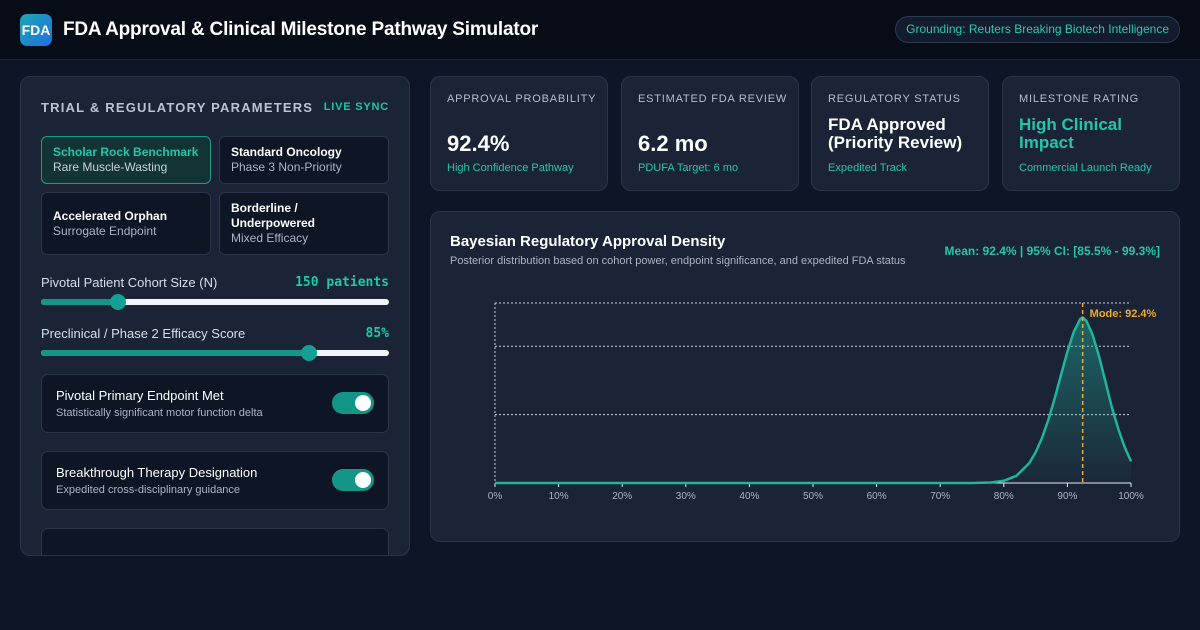  What do you see at coordinates (1052, 251) in the screenshot?
I see `chart-summary-stats: Mean: 92.4% | 95% CI: [85.5% - 99.3%]` at bounding box center [1052, 251].